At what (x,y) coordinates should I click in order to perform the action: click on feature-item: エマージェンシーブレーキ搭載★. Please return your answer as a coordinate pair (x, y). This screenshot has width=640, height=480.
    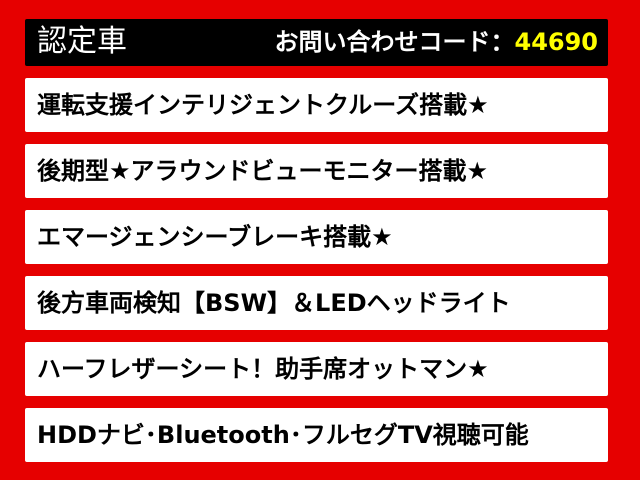
    Looking at the image, I should click on (316, 237).